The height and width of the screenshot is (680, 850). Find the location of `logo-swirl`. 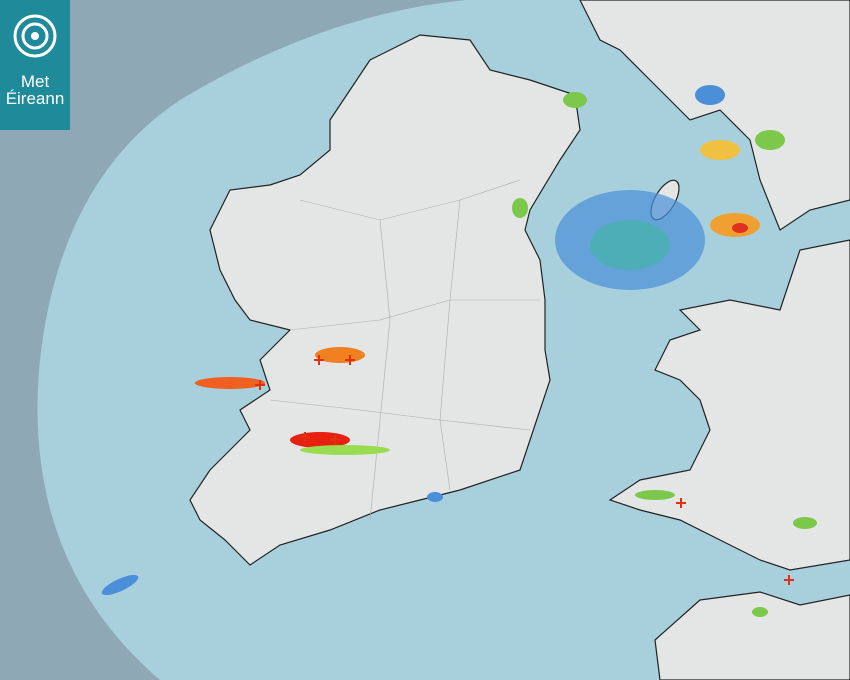

logo-swirl is located at coordinates (35, 36).